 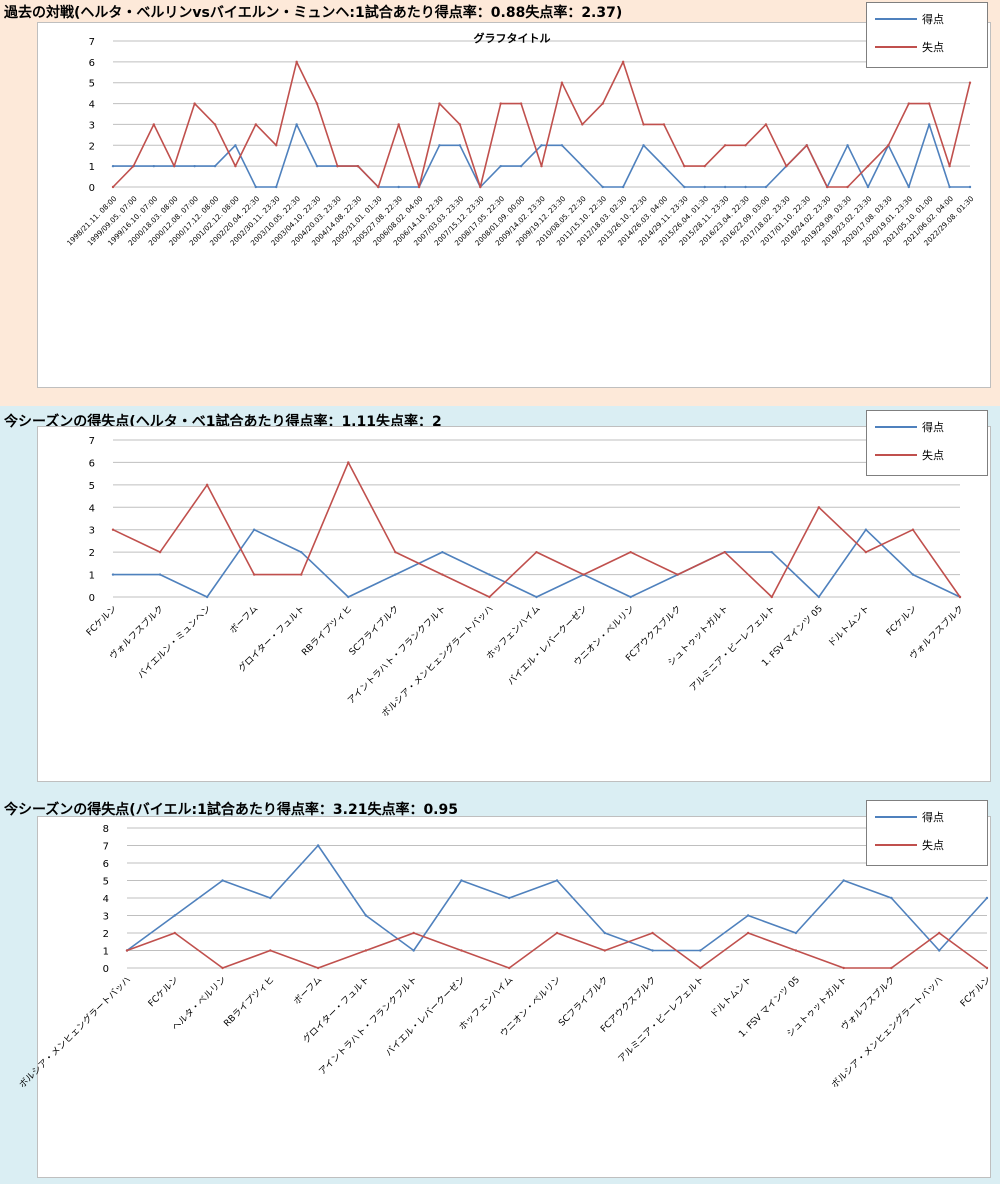 What do you see at coordinates (249, 1001) in the screenshot?
I see `x-tick-label: RBライプツィヒ` at bounding box center [249, 1001].